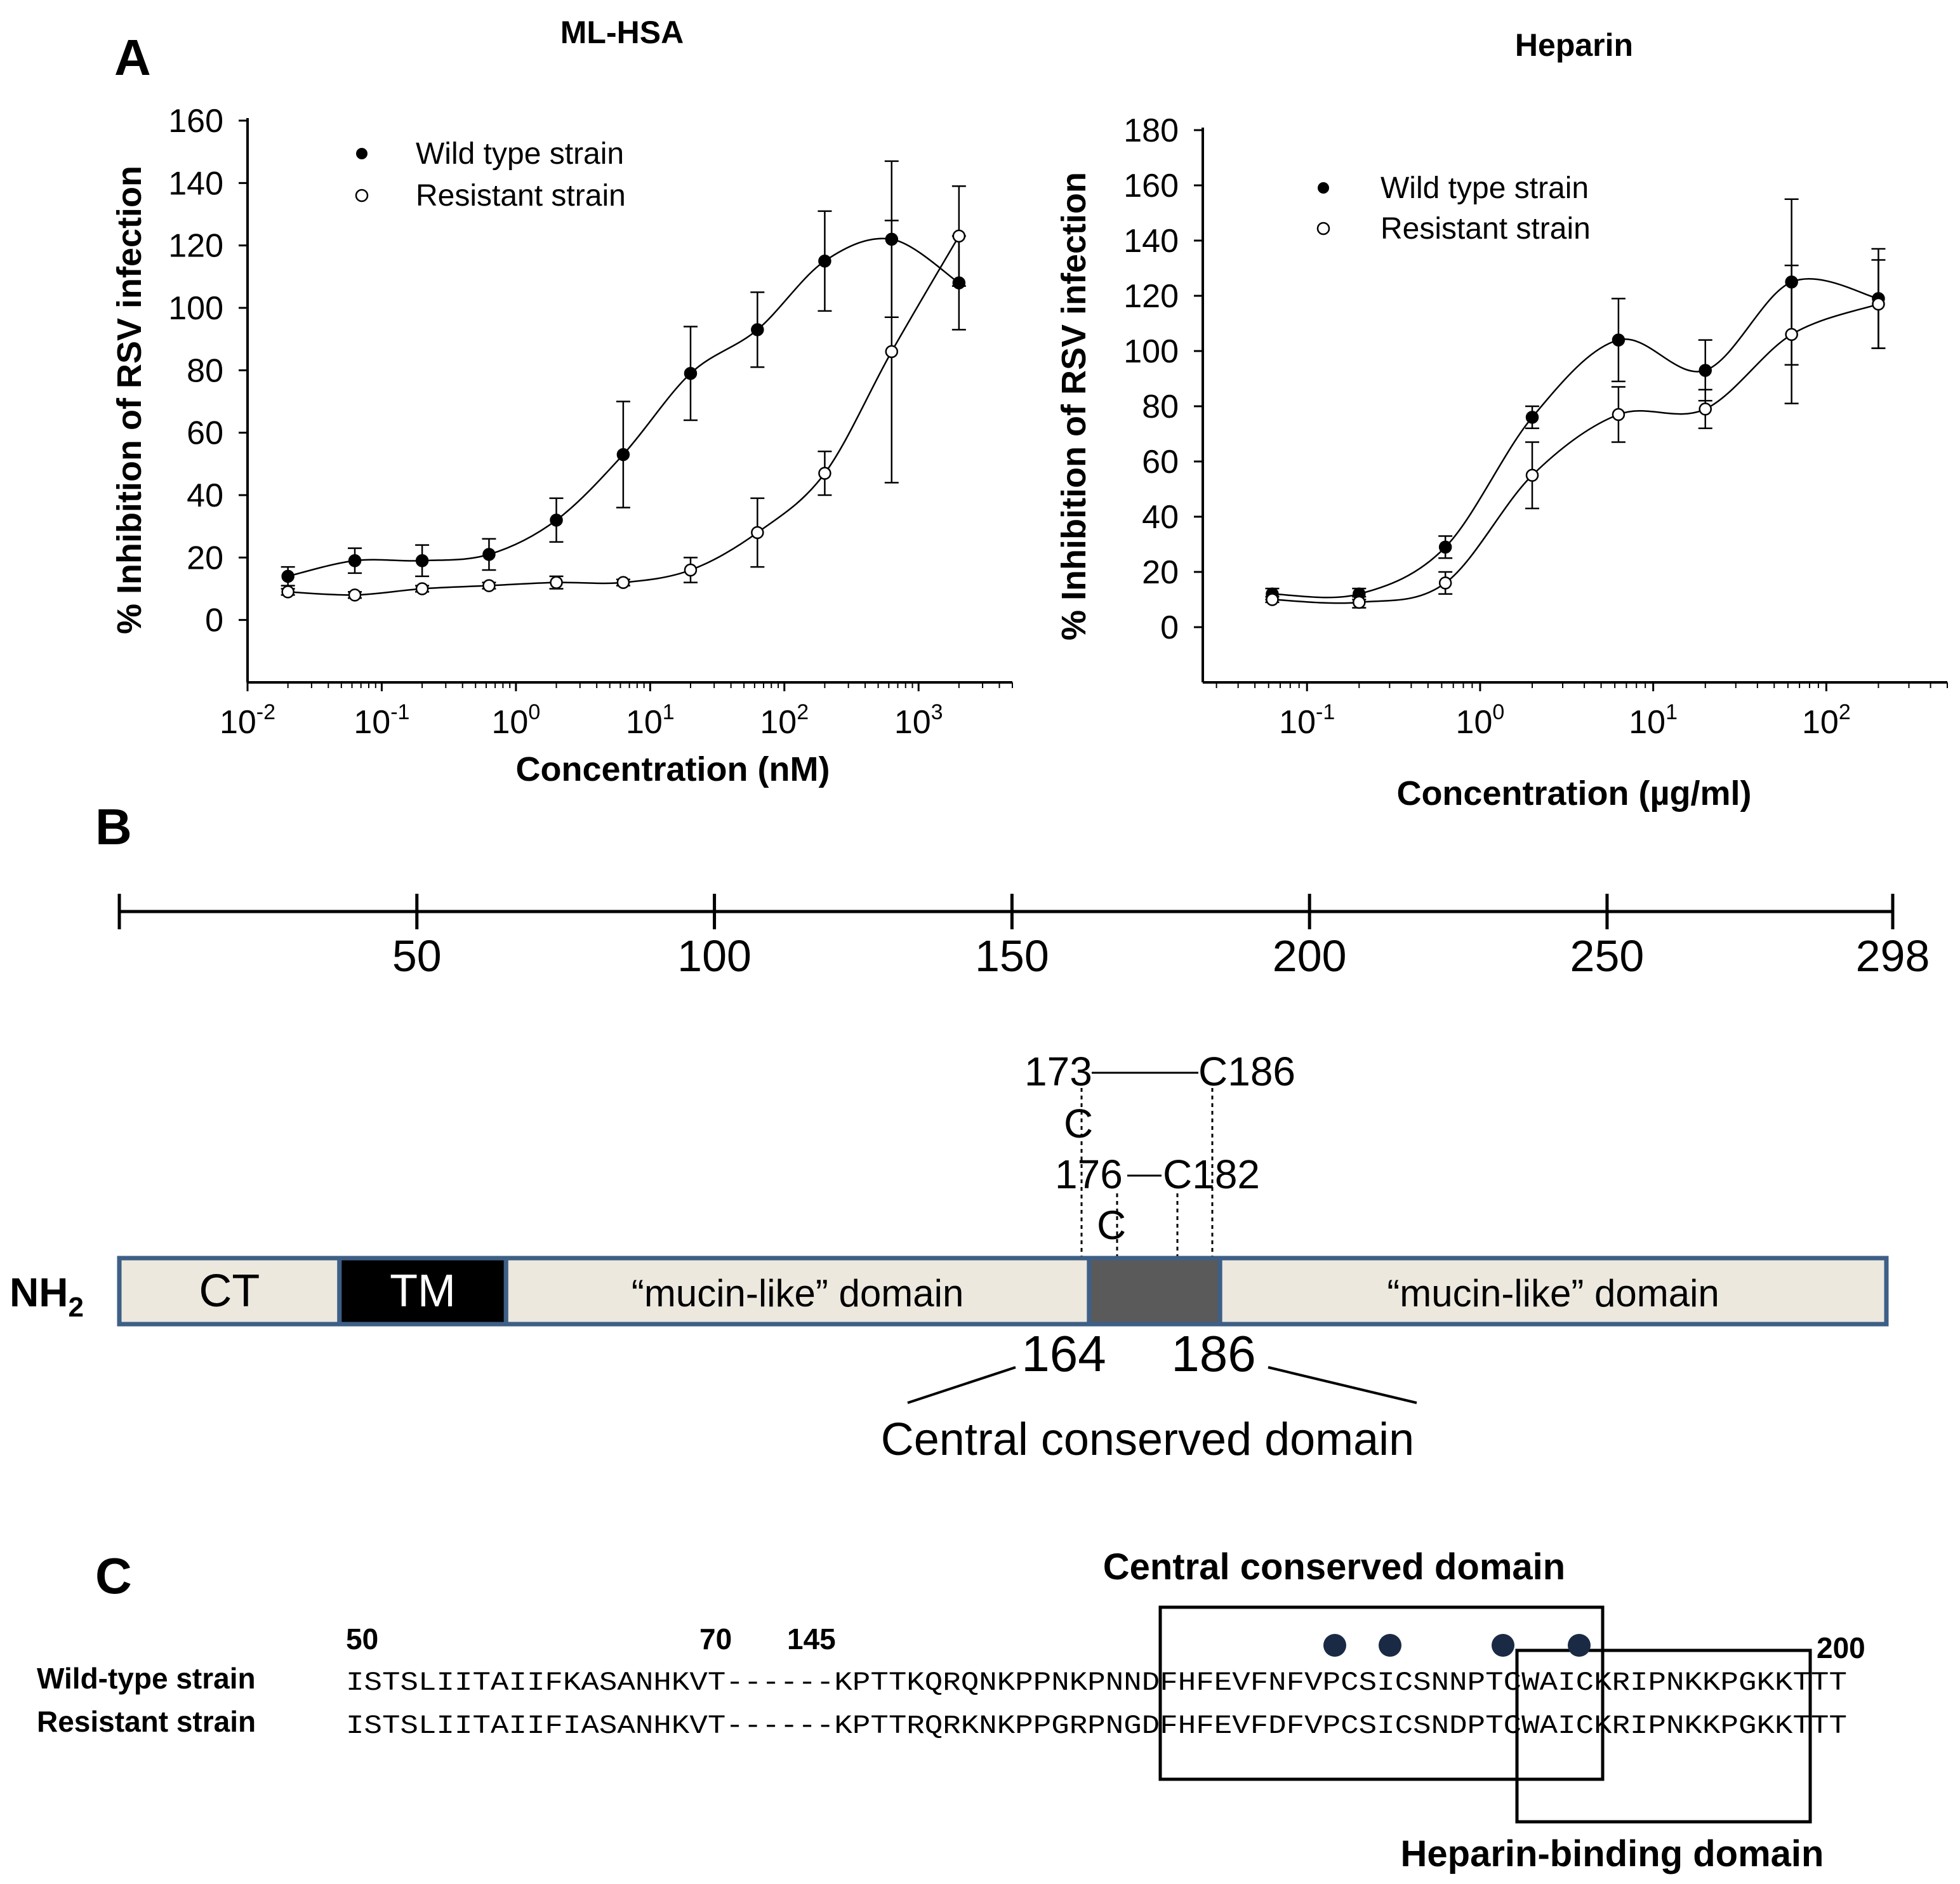  I want to click on y-tick-label: 120, so click(1151, 296).